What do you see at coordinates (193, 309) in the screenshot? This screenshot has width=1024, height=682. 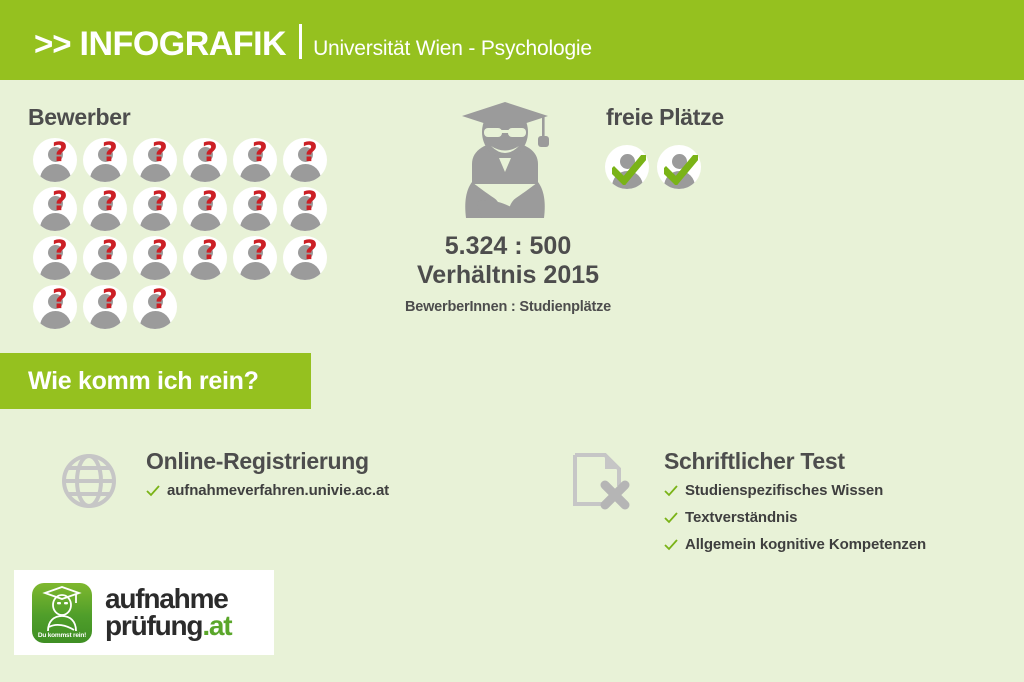 I see `pictogram-row: ???` at bounding box center [193, 309].